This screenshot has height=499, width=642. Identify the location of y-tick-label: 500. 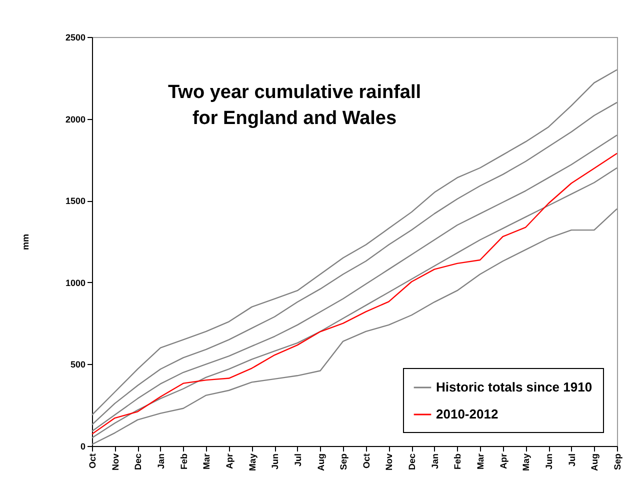
(78, 365).